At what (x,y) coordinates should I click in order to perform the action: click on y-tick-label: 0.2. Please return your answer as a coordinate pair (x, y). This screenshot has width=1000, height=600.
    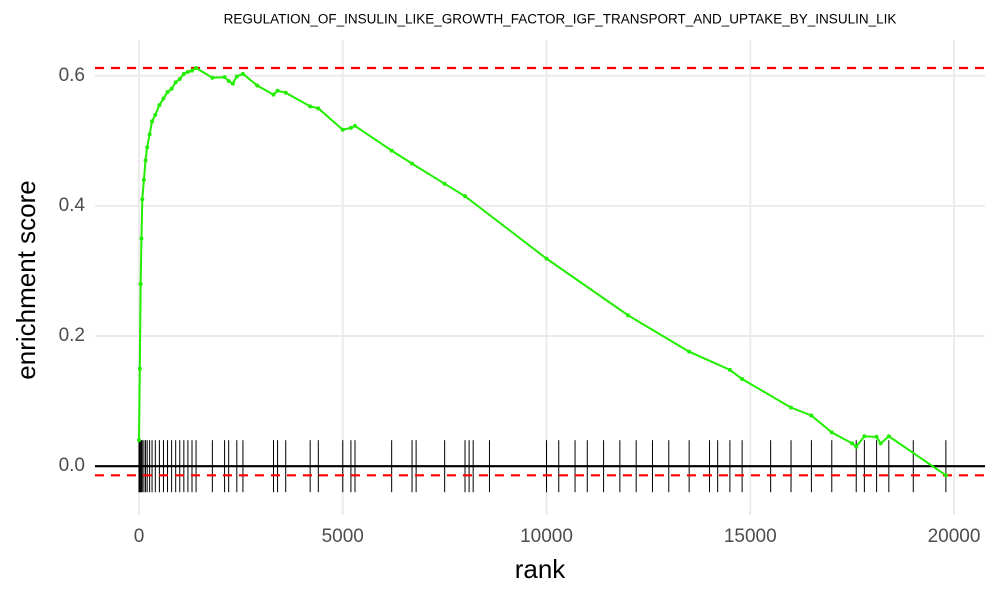
    Looking at the image, I should click on (72, 335).